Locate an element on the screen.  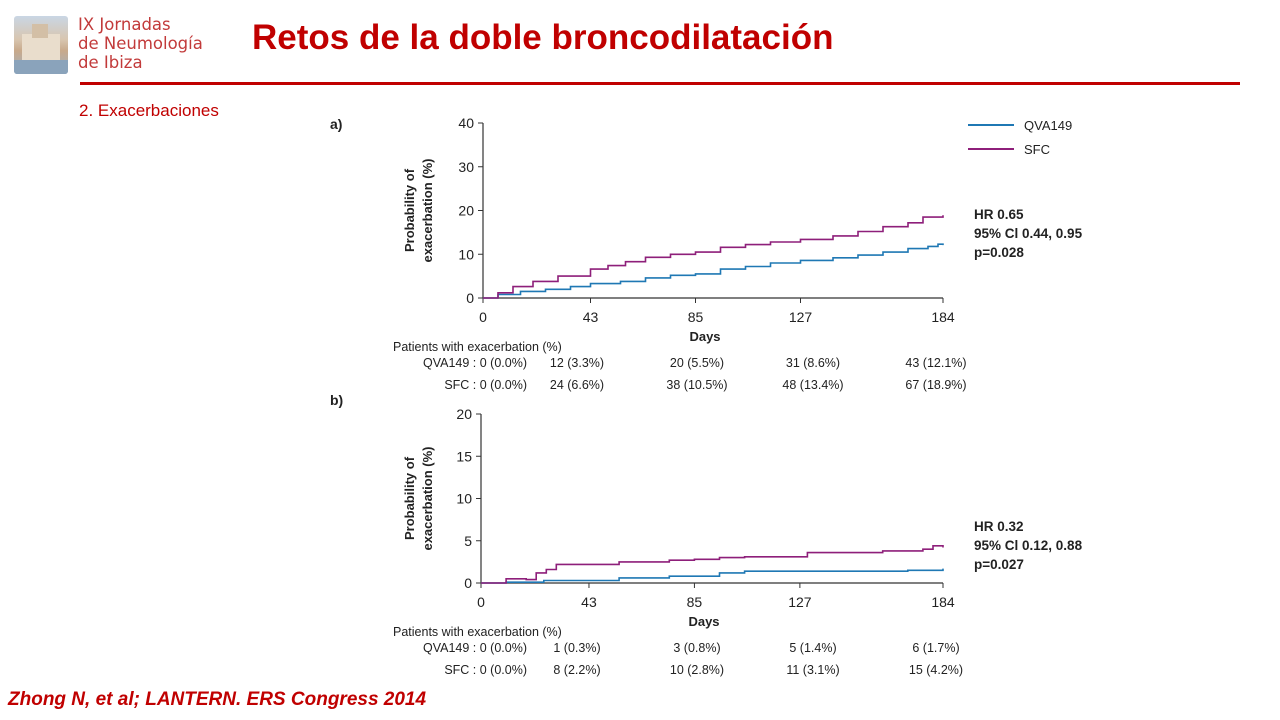
panel-a-series-sfc-line is located at coordinates (713, 257).